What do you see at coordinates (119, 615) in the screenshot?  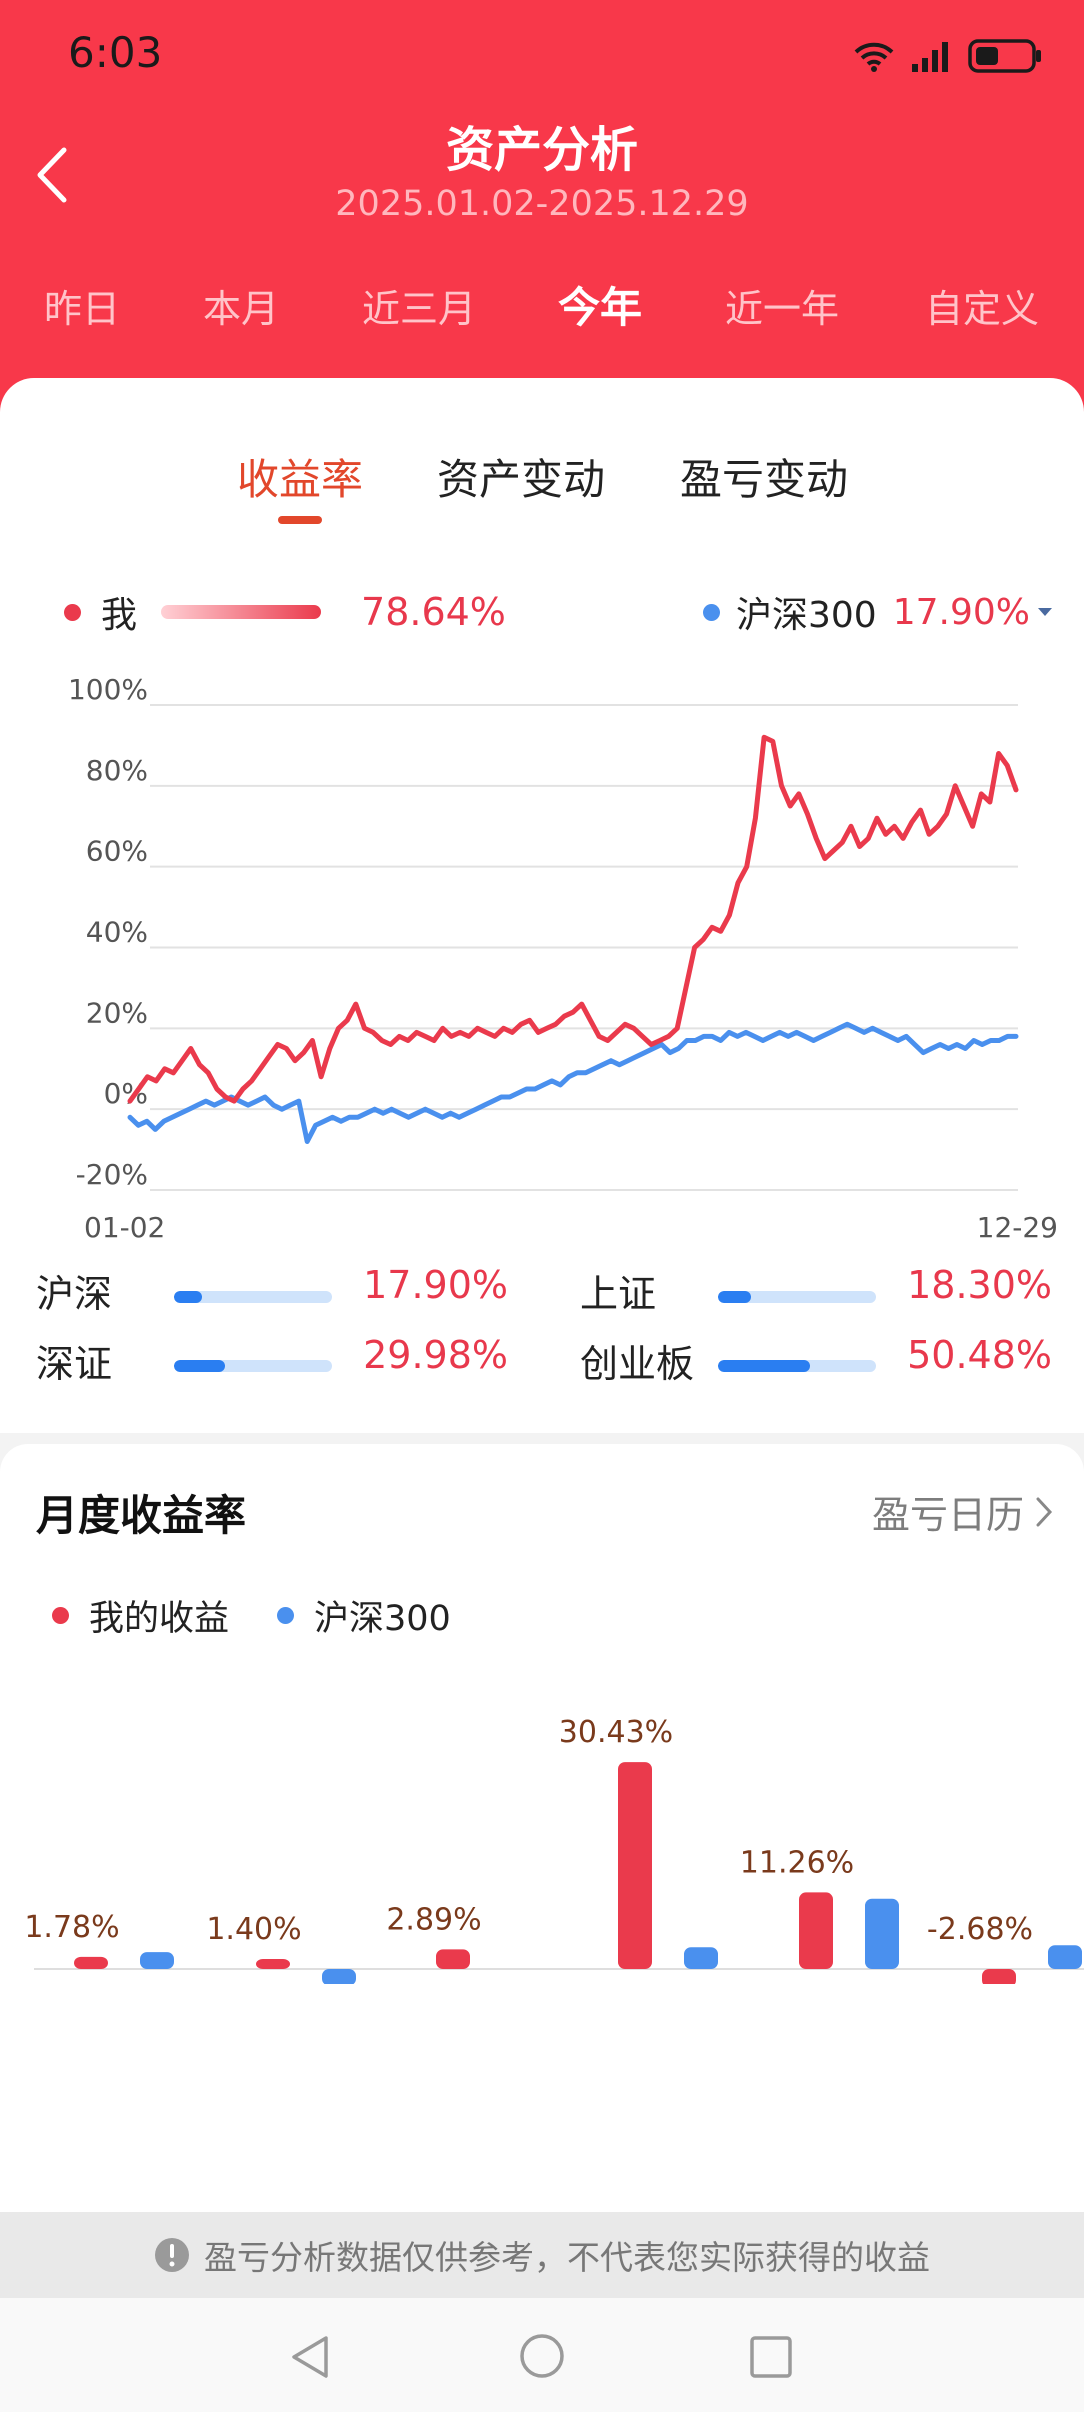 I see `legend-me-label: 我` at bounding box center [119, 615].